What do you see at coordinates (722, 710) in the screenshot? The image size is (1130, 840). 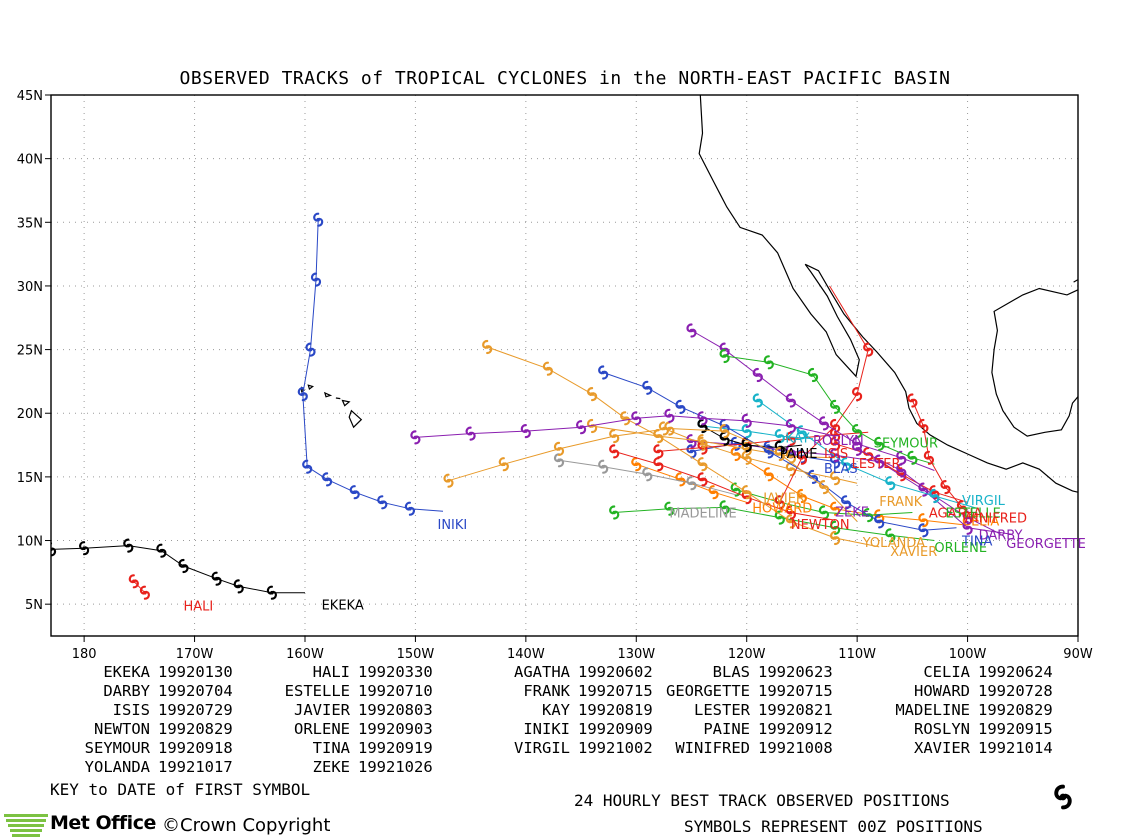 I see `key-storm-name: LESTER` at bounding box center [722, 710].